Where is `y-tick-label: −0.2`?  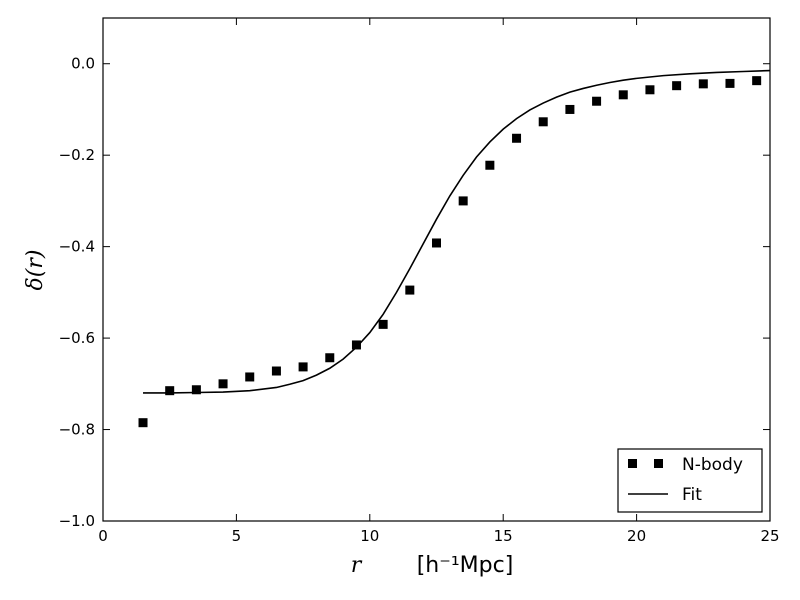 y-tick-label: −0.2 is located at coordinates (77, 155).